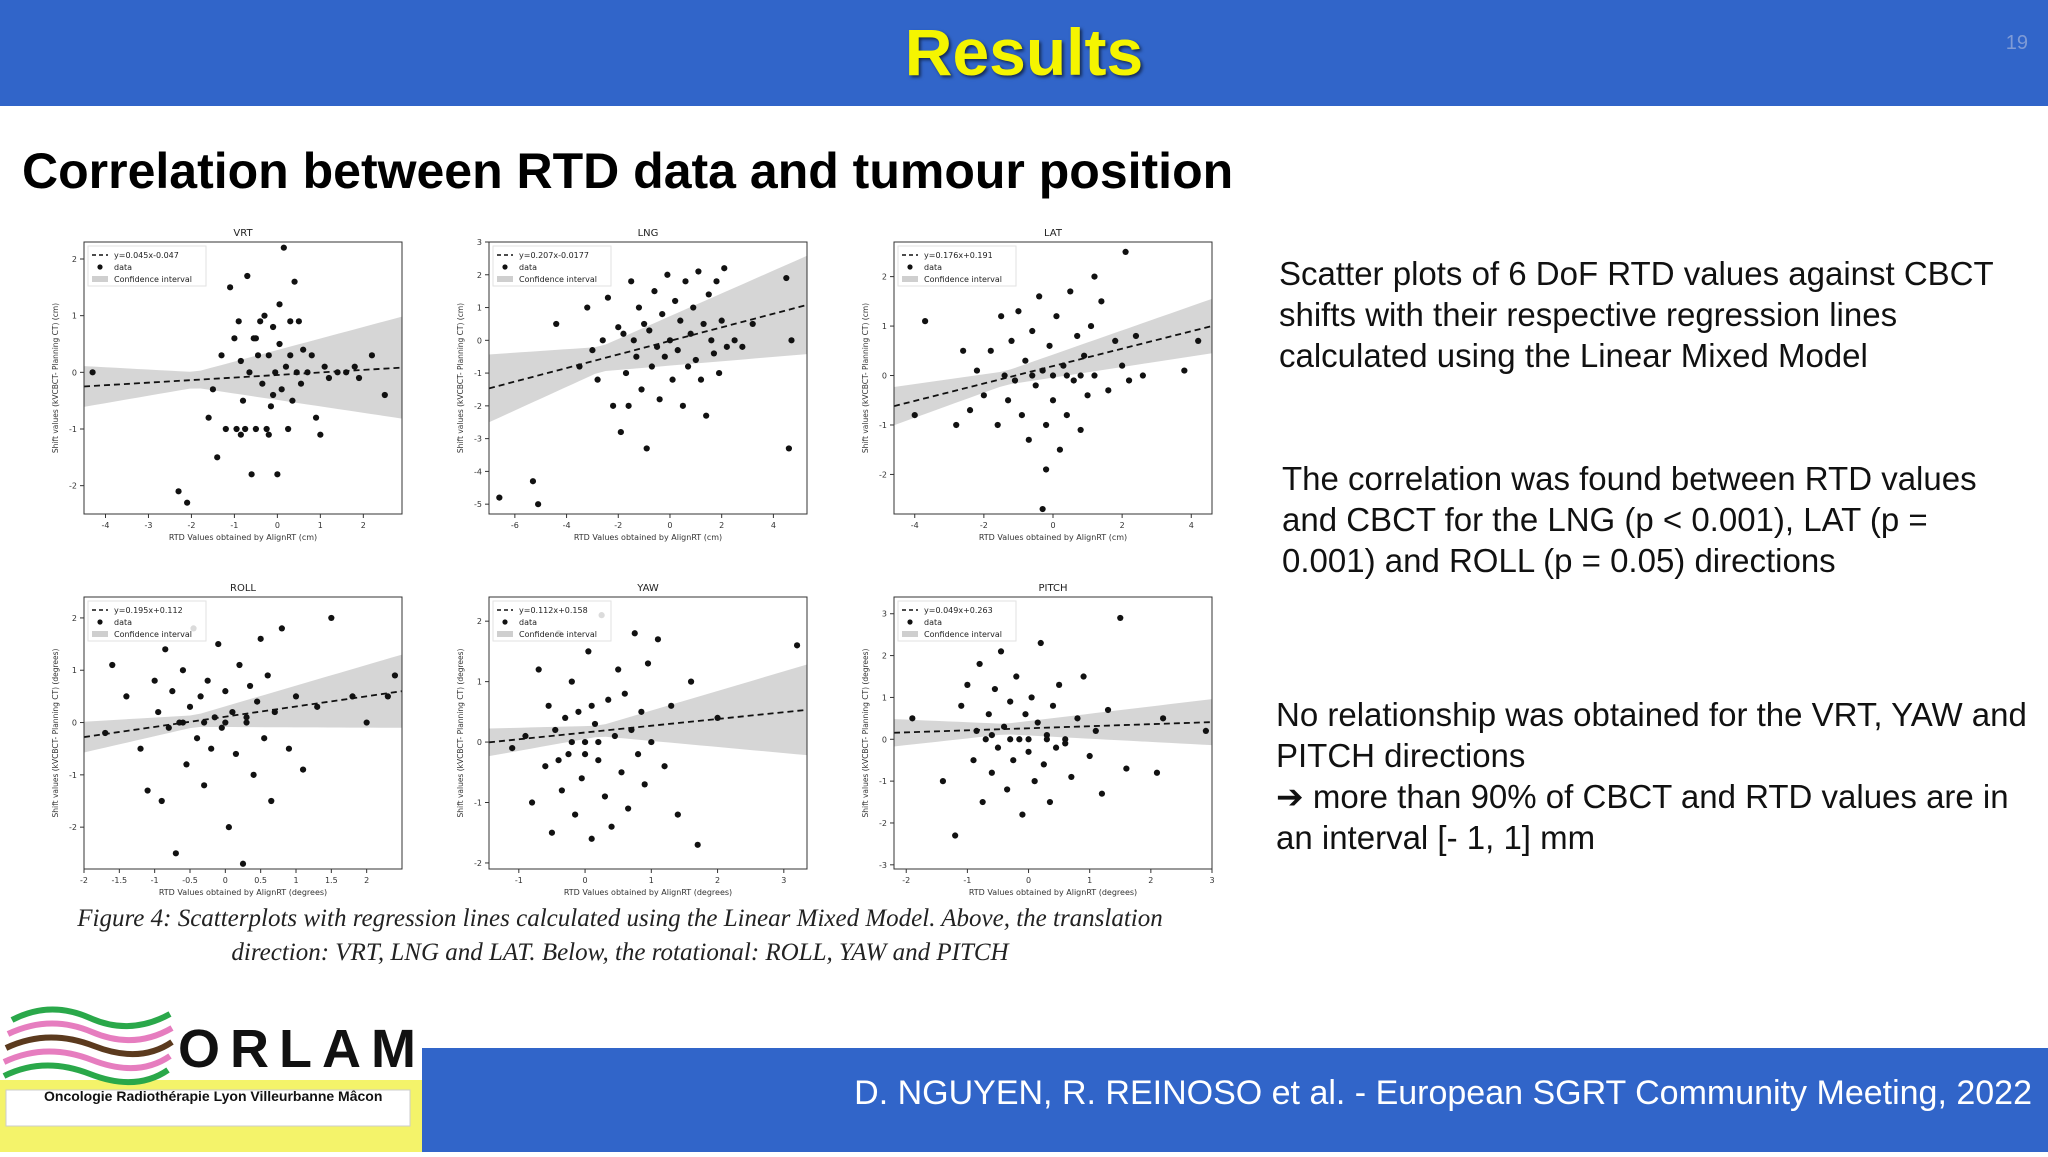 The image size is (2048, 1157). What do you see at coordinates (1052, 588) in the screenshot?
I see `plot-title: PITCH` at bounding box center [1052, 588].